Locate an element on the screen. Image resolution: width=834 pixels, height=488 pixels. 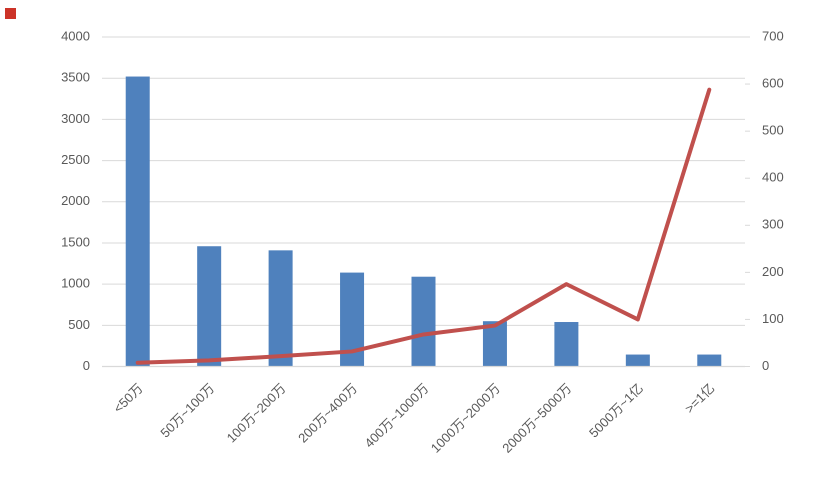
right-axis-tick-label: 700 is located at coordinates (773, 35).